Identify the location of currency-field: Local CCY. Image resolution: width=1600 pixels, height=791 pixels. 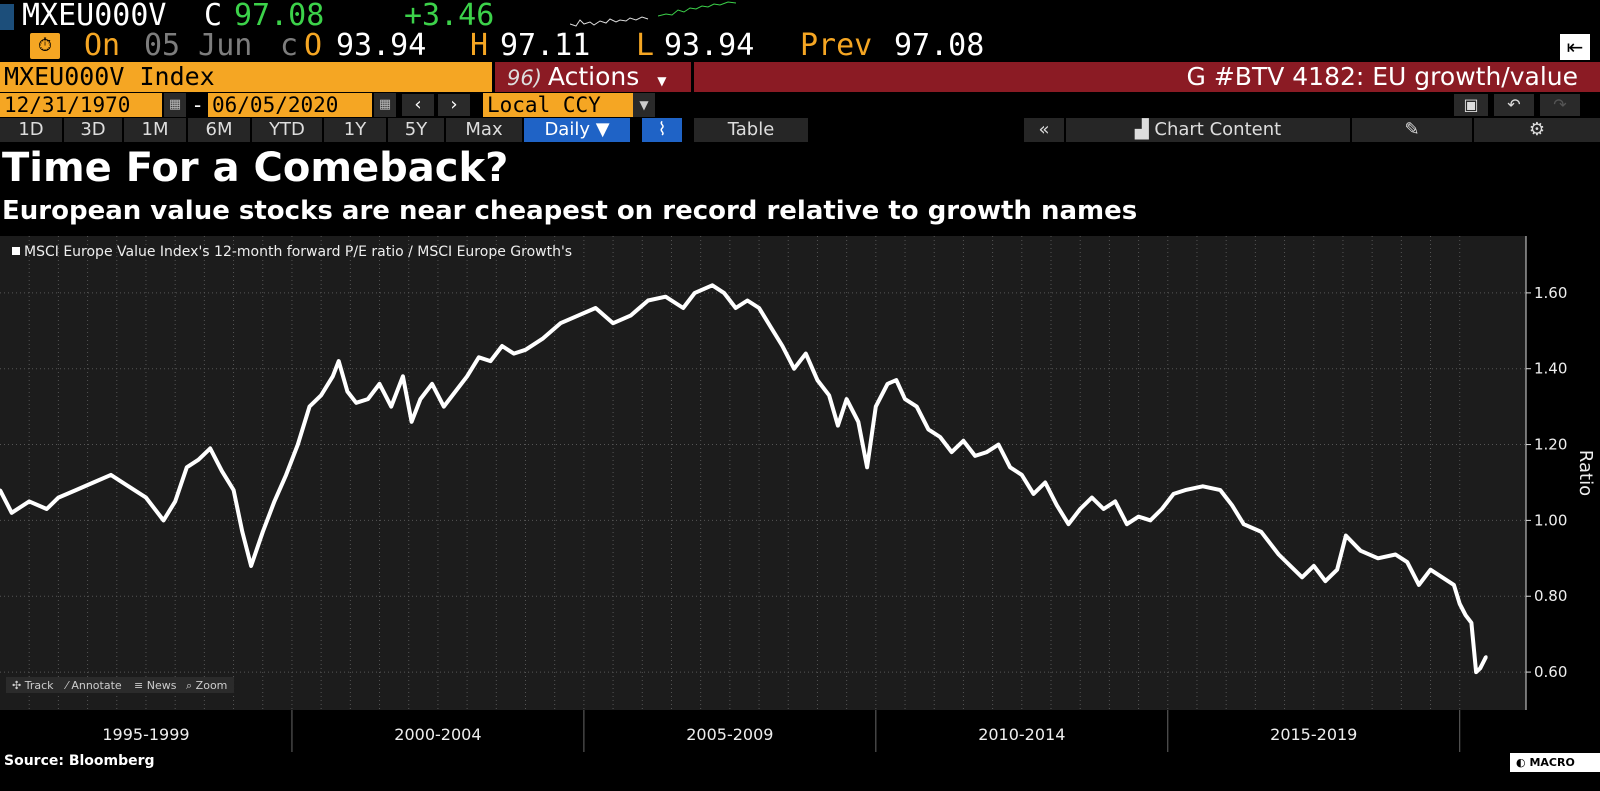
(558, 105).